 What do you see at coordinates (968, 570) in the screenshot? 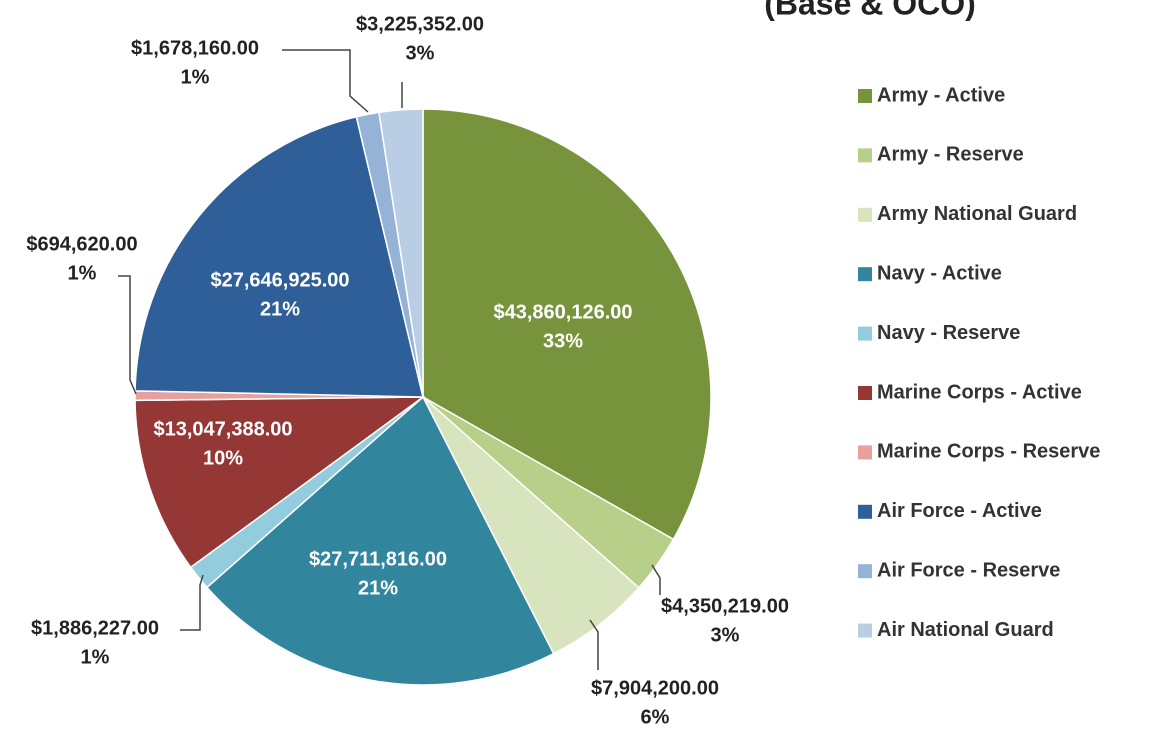
I see `legend-label: Air Force - Reserve` at bounding box center [968, 570].